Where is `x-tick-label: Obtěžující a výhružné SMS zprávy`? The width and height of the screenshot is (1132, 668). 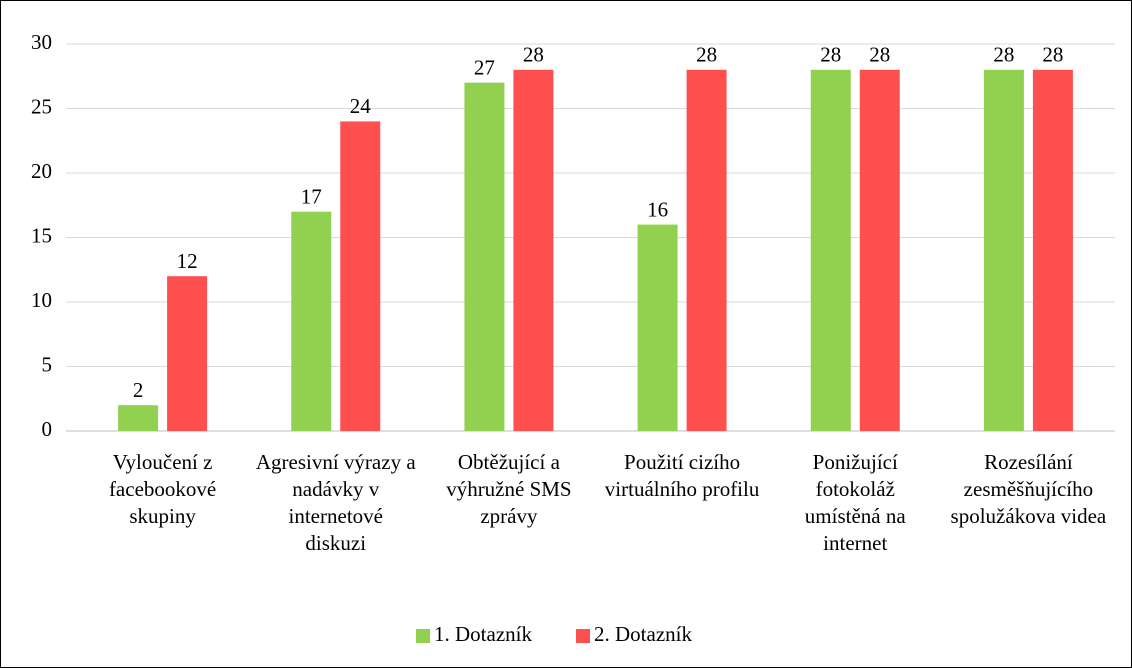
x-tick-label: Obtěžující a výhružné SMS zprávy is located at coordinates (509, 489).